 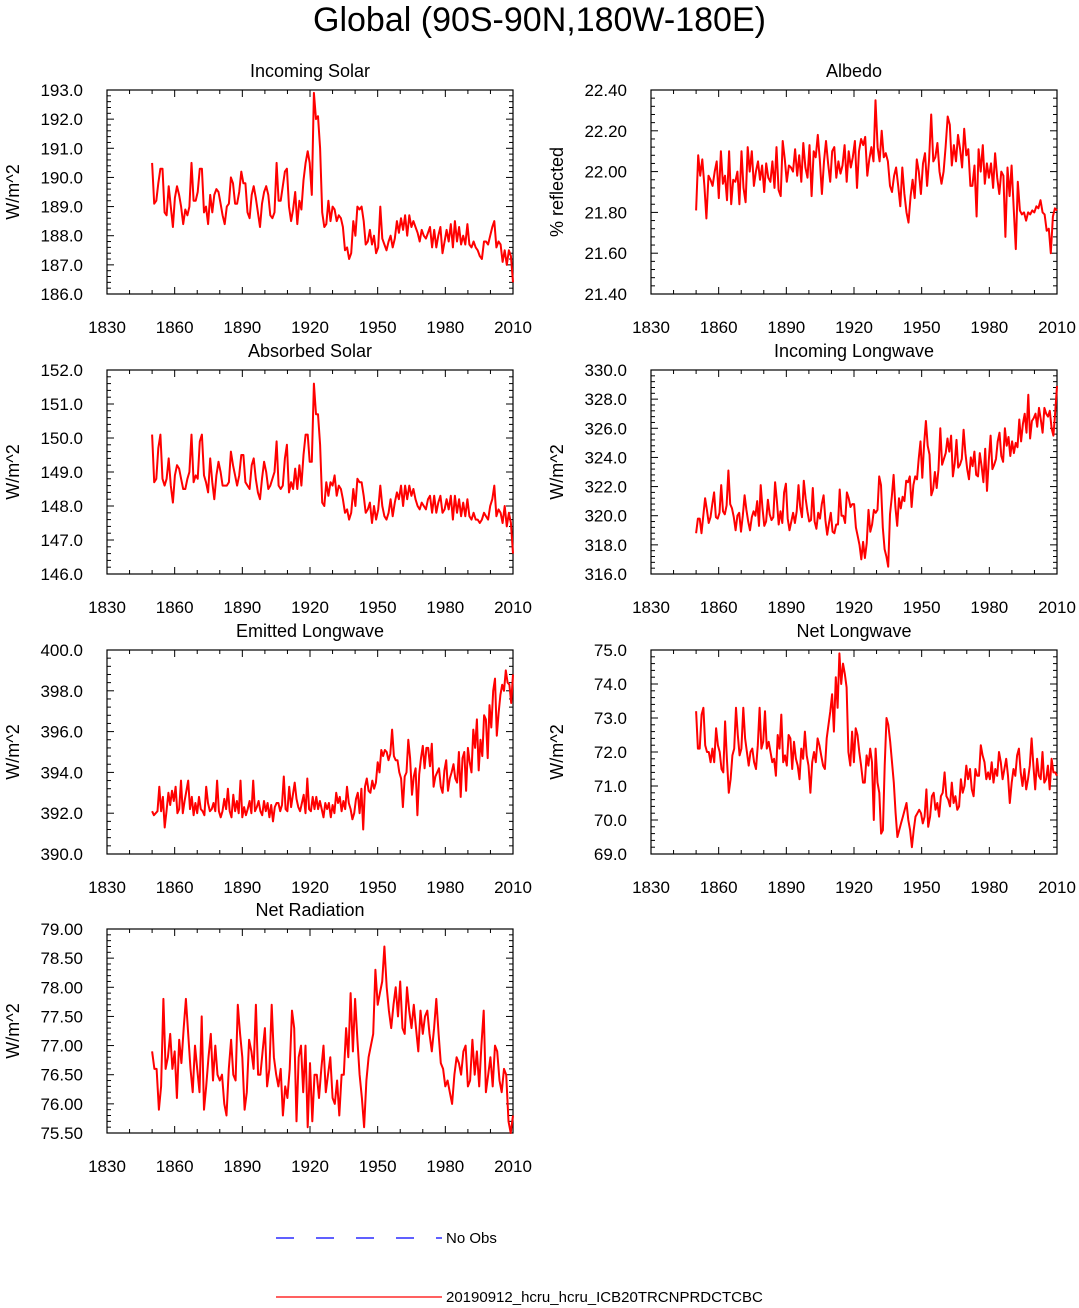 I want to click on y-tick-label: 70.0, so click(x=610, y=820).